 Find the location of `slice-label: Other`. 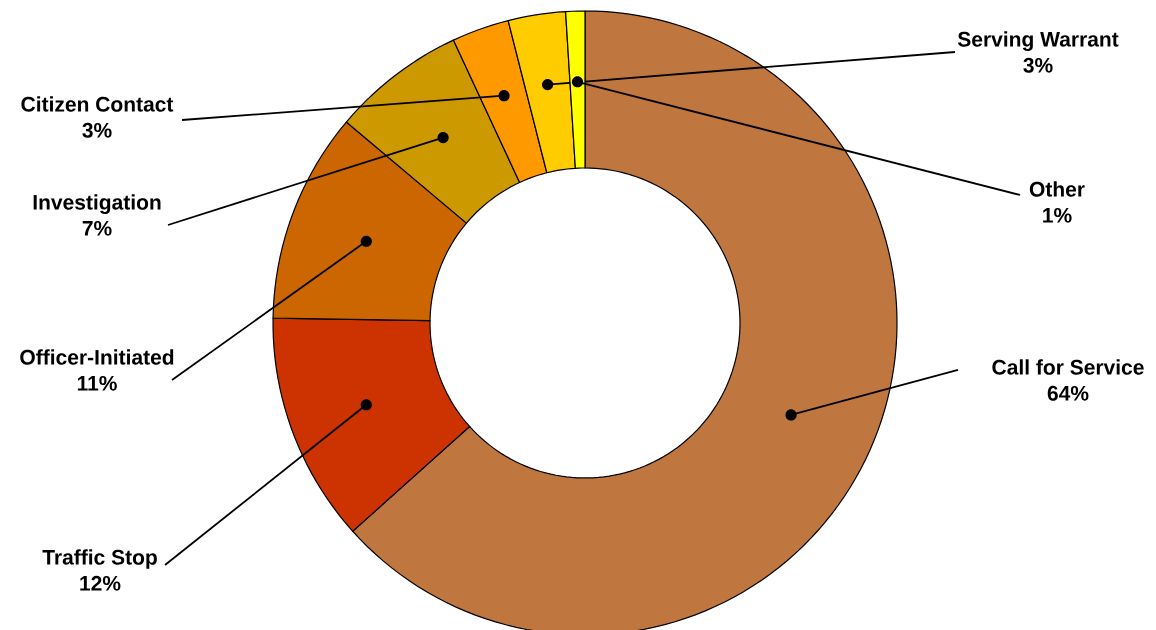

slice-label: Other is located at coordinates (1057, 189).